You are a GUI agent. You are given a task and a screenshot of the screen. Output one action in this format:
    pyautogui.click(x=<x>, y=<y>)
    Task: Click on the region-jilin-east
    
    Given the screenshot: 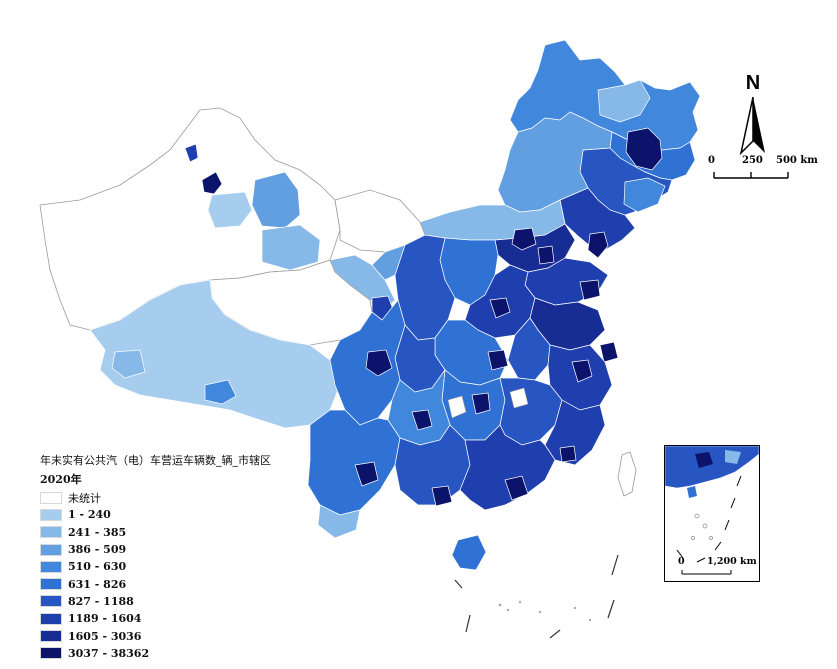 What is the action you would take?
    pyautogui.click(x=644, y=195)
    